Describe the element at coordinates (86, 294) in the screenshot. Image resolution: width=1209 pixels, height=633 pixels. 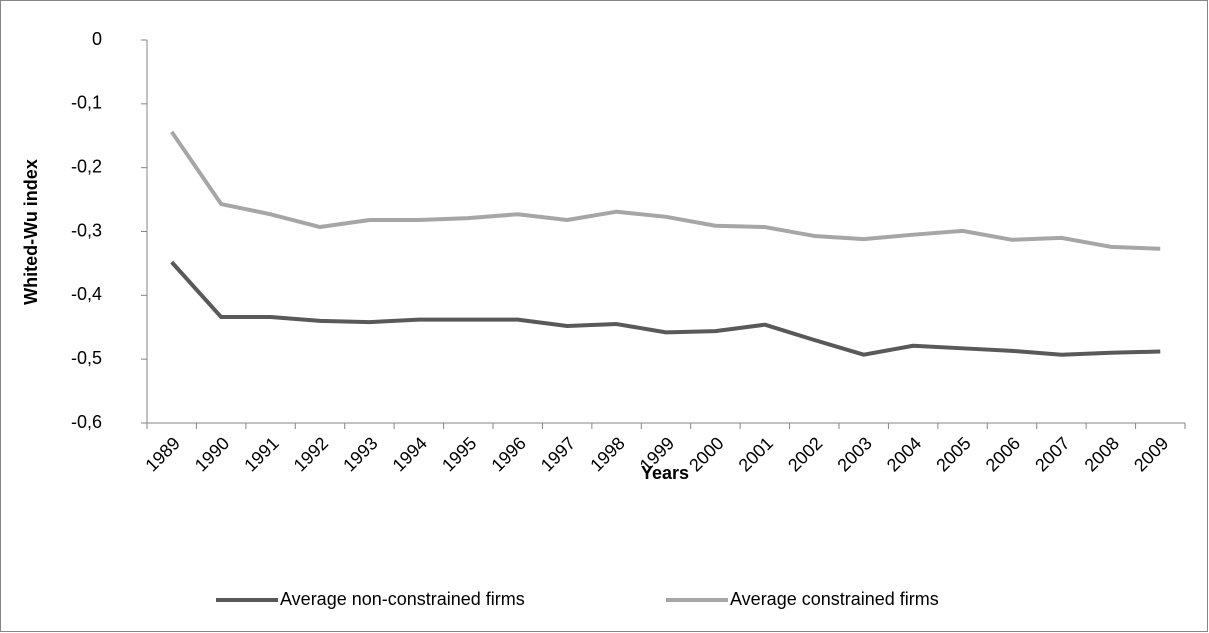
I see `y-tick-label: -0,4` at that location.